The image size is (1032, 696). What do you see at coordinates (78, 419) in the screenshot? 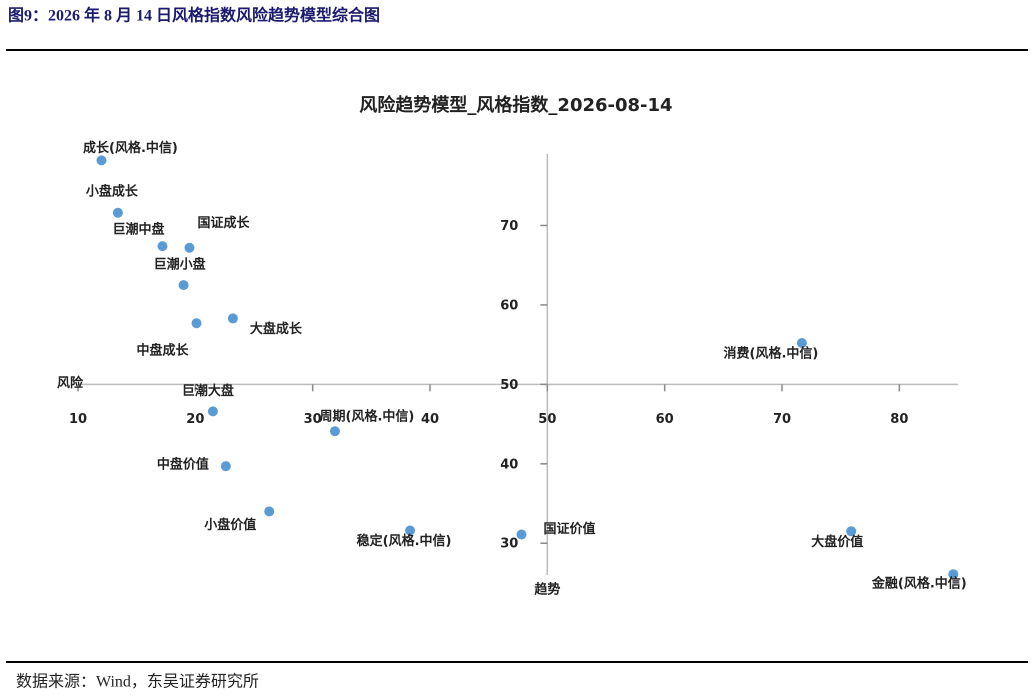
I see `x-tick-label: 10` at bounding box center [78, 419].